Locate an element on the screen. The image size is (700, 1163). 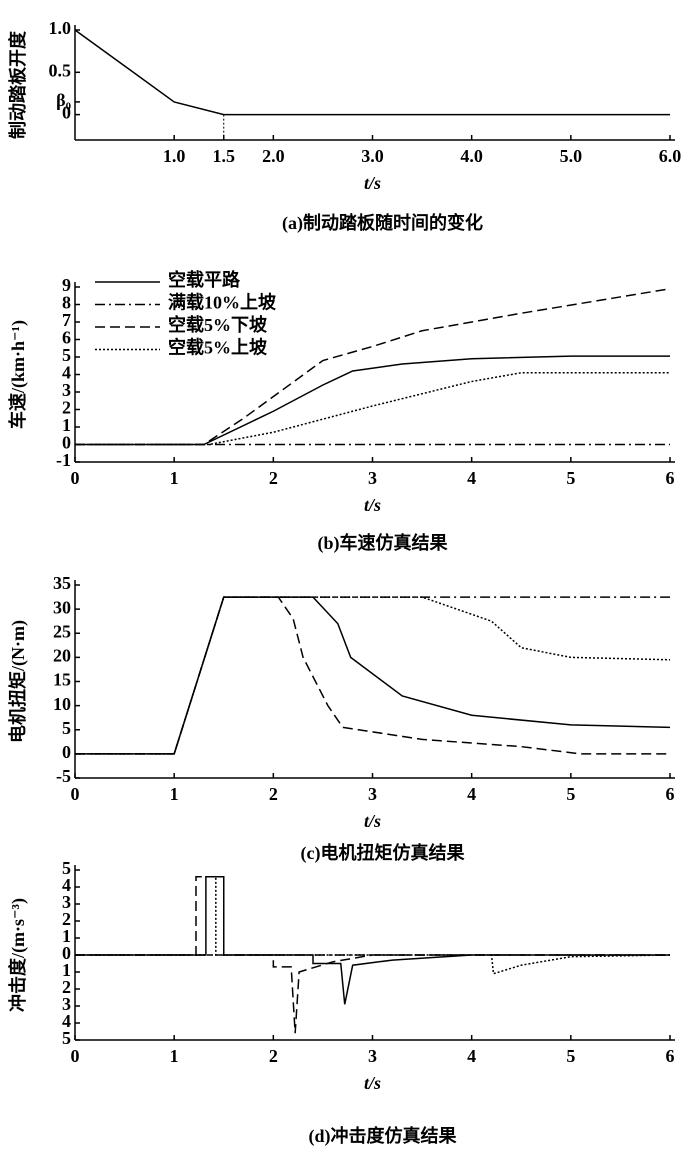
x-tick-label: 3.0 is located at coordinates (372, 156).